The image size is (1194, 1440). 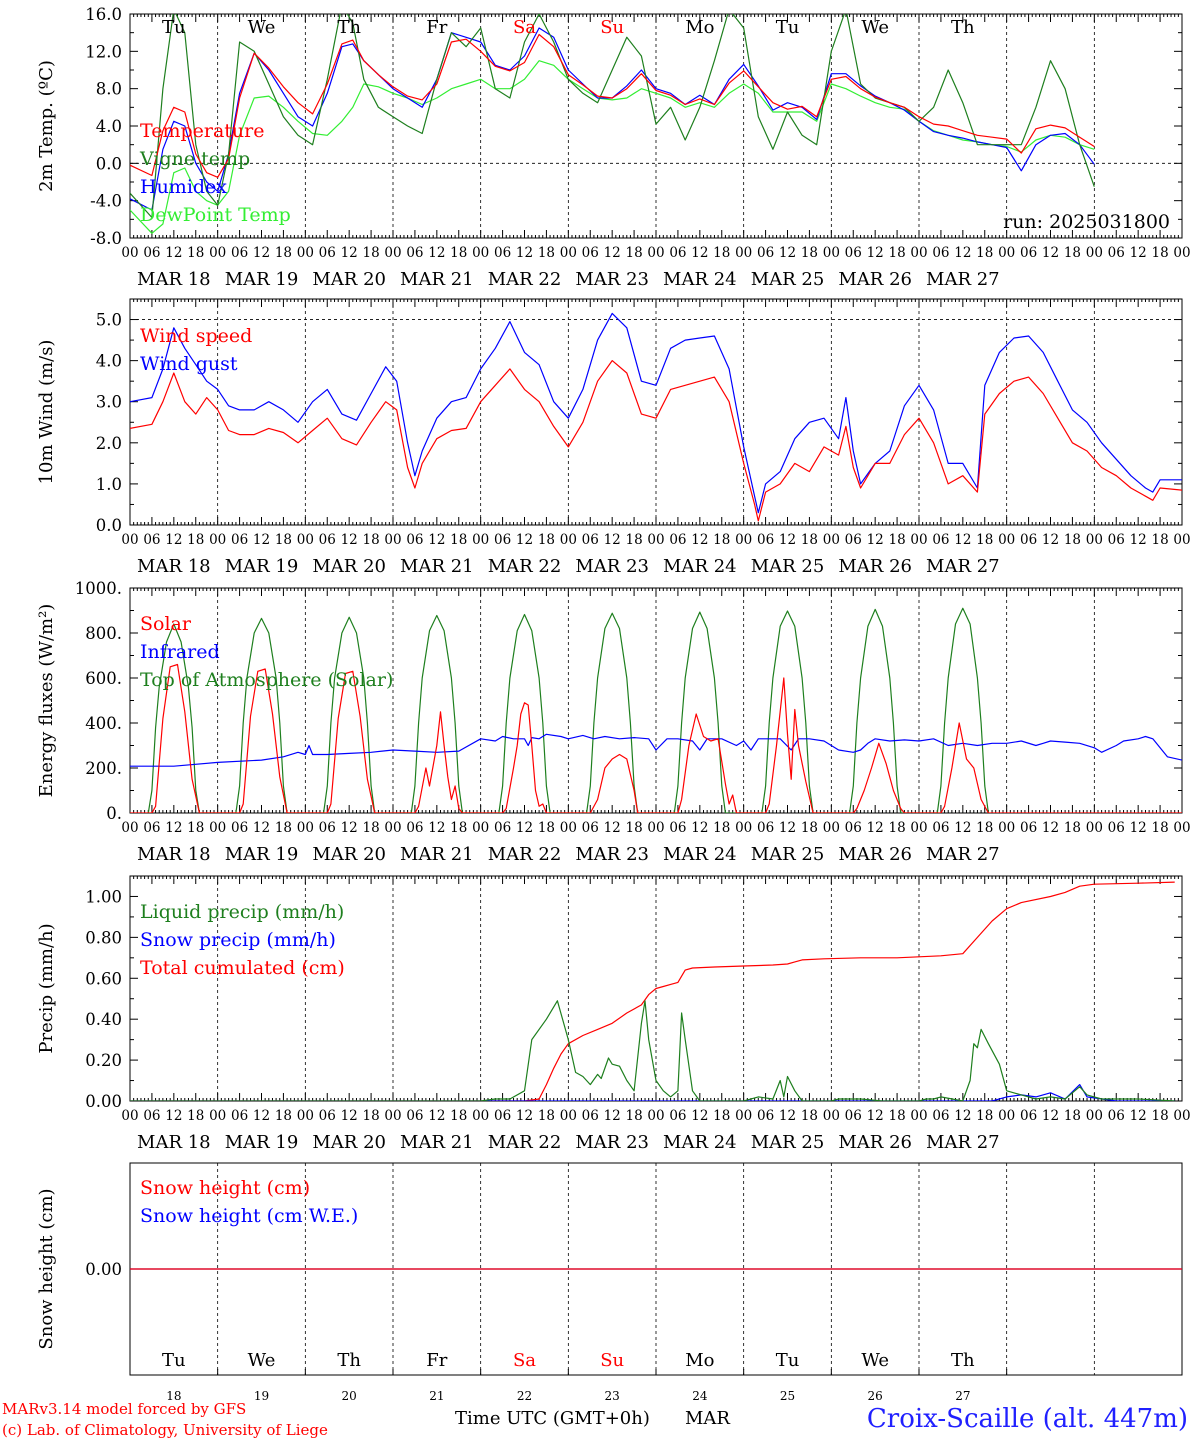 What do you see at coordinates (1027, 1419) in the screenshot?
I see `site-name: Croix-Scaille (alt. 447m)` at bounding box center [1027, 1419].